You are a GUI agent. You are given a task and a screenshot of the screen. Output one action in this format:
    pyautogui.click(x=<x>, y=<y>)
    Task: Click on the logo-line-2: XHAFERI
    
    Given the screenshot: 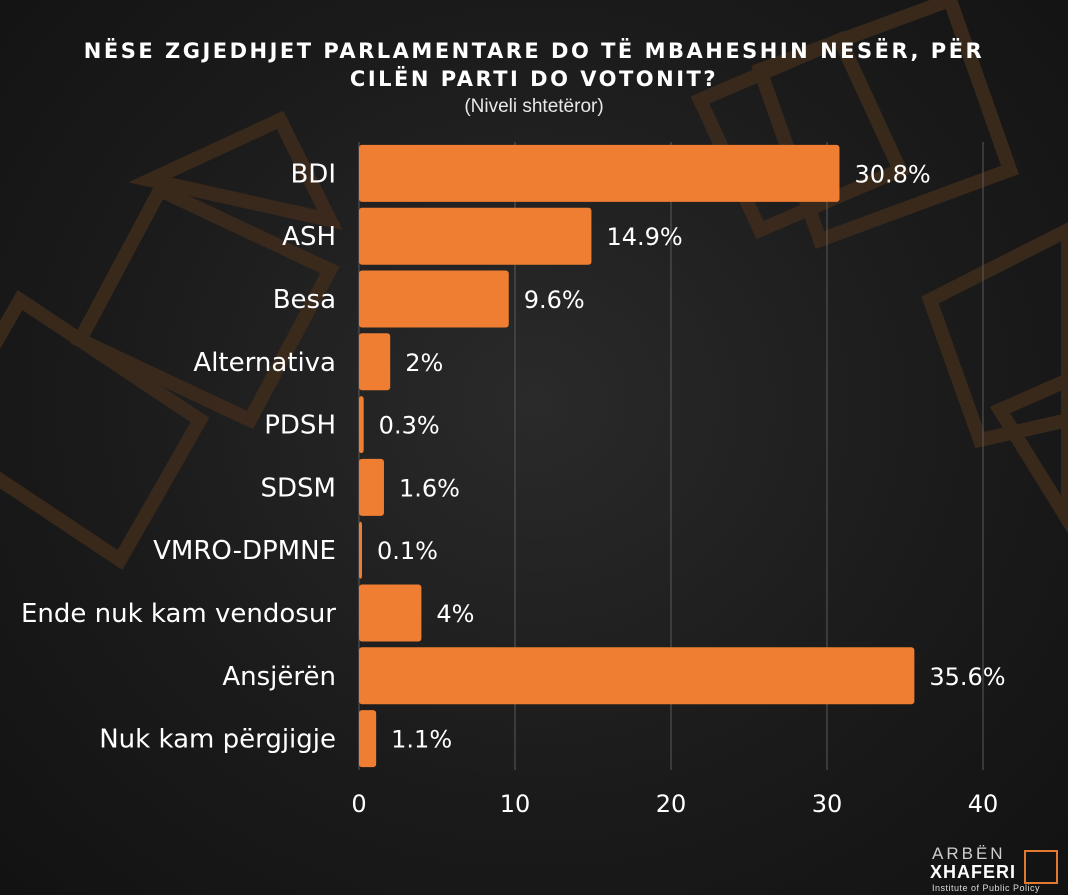 What is the action you would take?
    pyautogui.click(x=973, y=872)
    